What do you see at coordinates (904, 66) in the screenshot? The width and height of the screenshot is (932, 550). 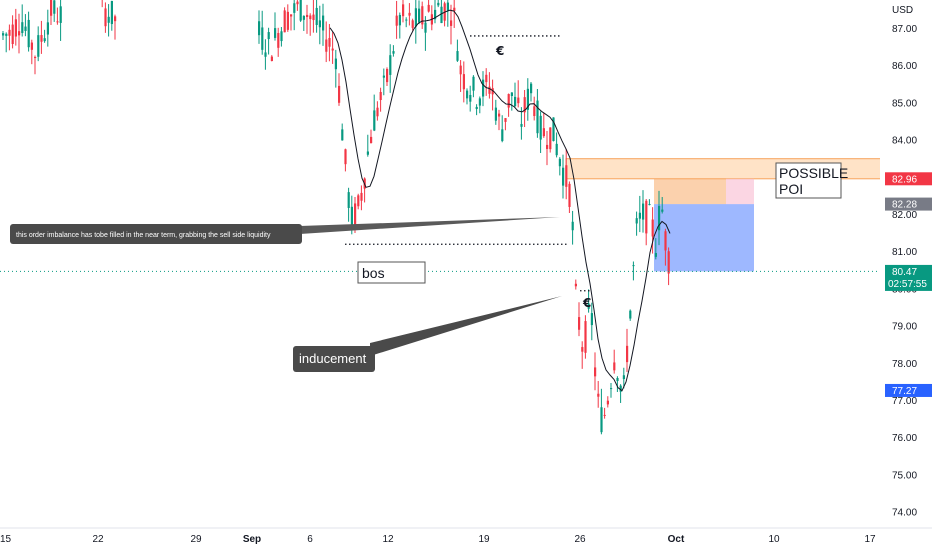 I see `price-tick-label: 86.00` at bounding box center [904, 66].